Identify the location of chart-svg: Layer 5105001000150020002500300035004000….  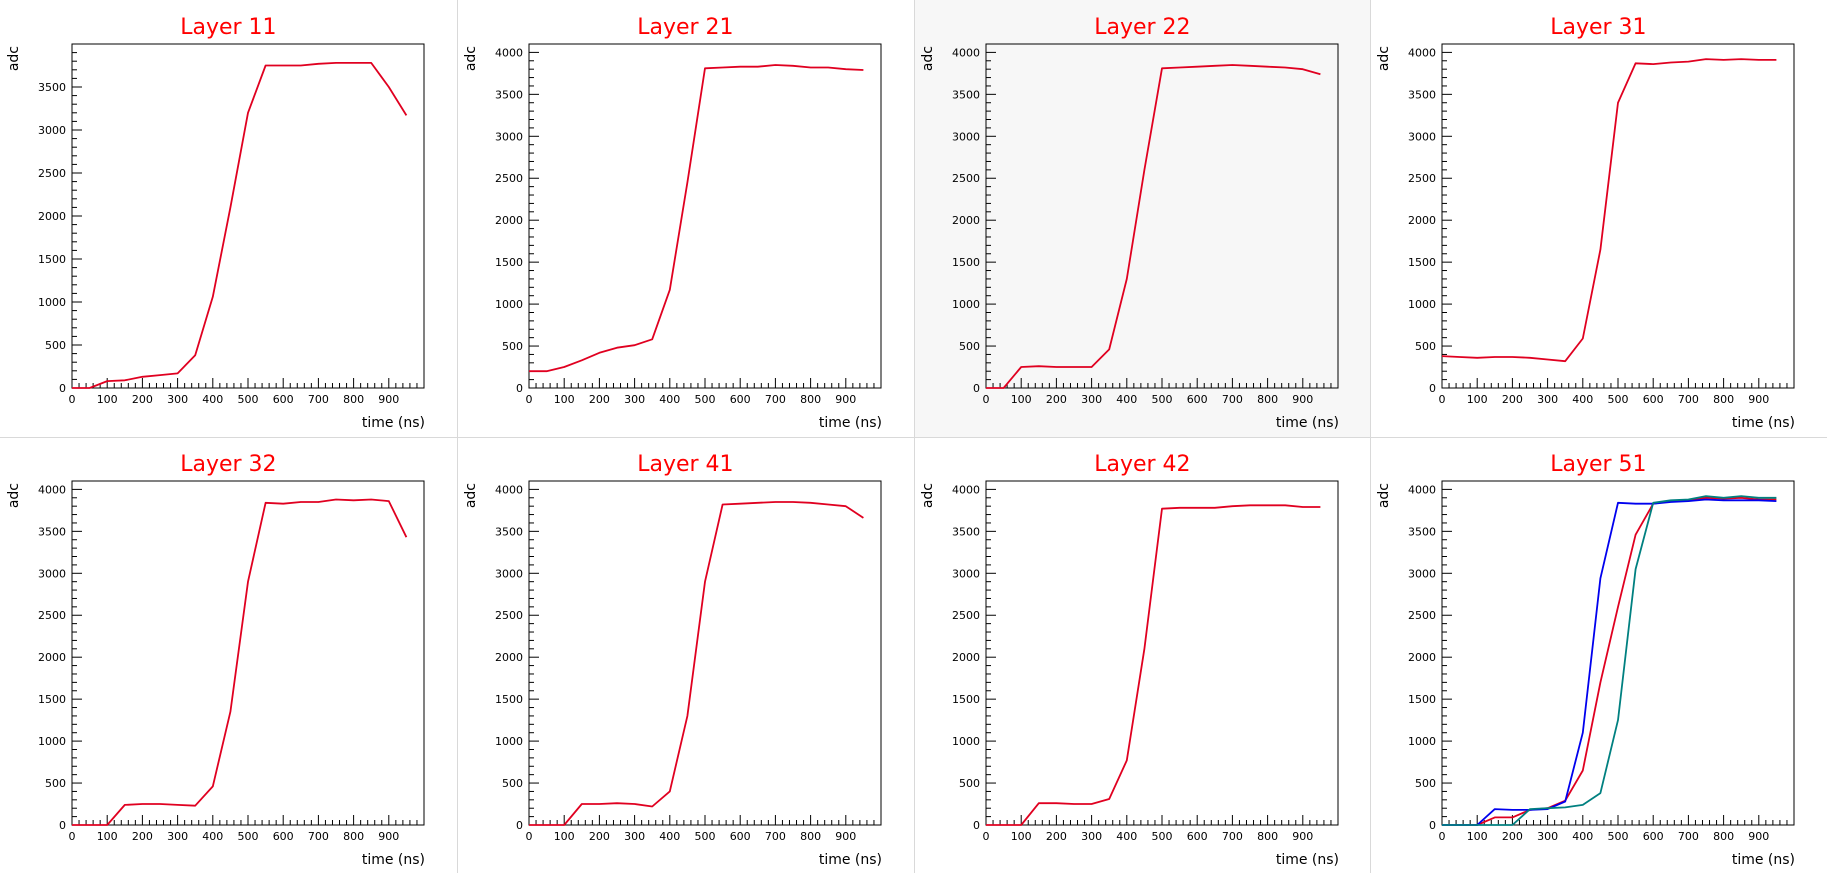
(1585, 660).